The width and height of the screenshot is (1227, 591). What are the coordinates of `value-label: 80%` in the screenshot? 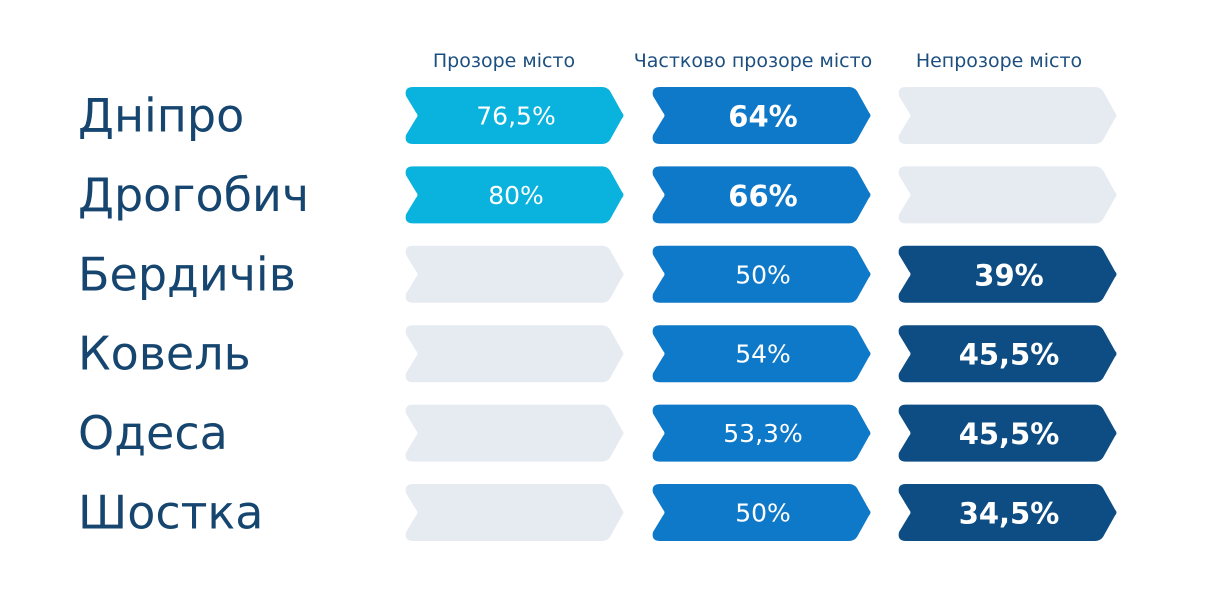 It's located at (516, 195).